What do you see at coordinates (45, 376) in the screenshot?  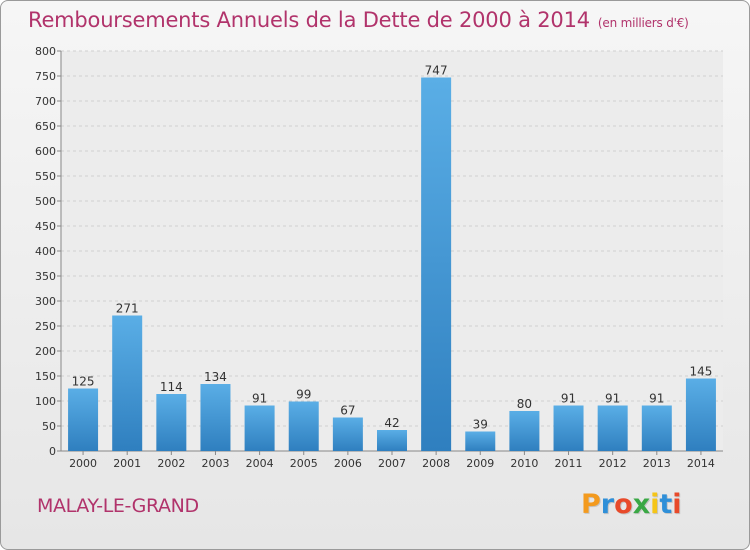 I see `y-tick-label: 150` at bounding box center [45, 376].